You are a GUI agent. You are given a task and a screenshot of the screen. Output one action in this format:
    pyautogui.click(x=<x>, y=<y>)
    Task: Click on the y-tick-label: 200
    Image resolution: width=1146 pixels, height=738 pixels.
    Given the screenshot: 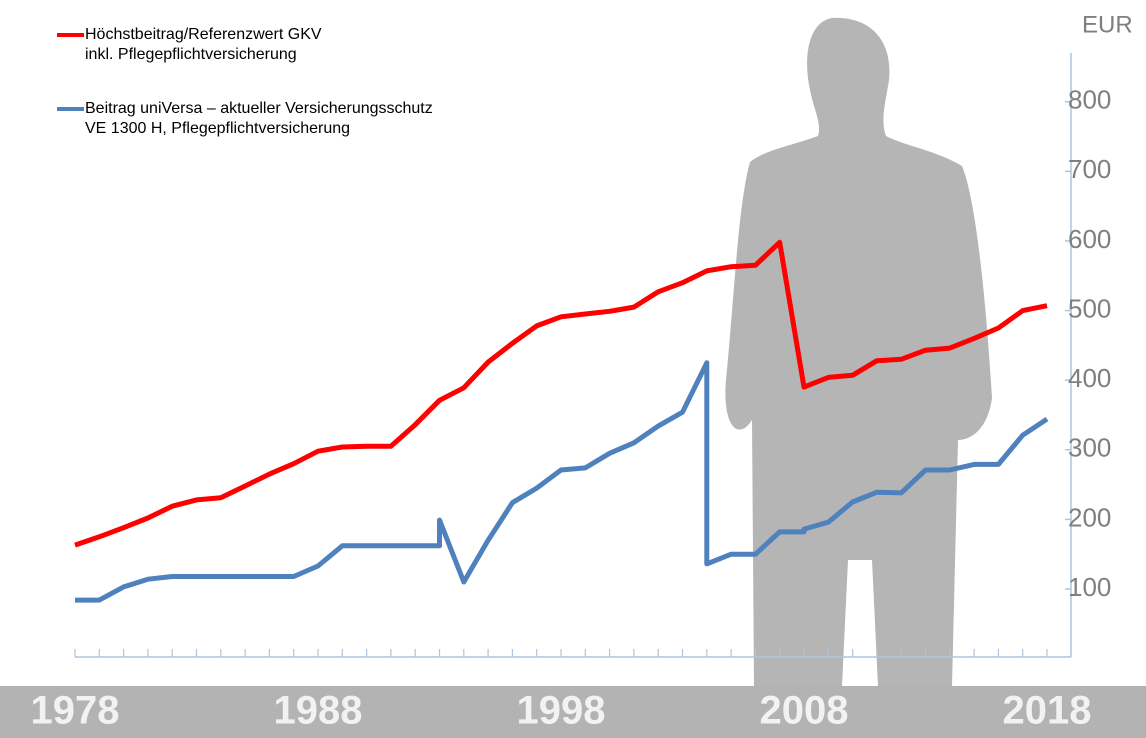 What is the action you would take?
    pyautogui.click(x=1089, y=517)
    